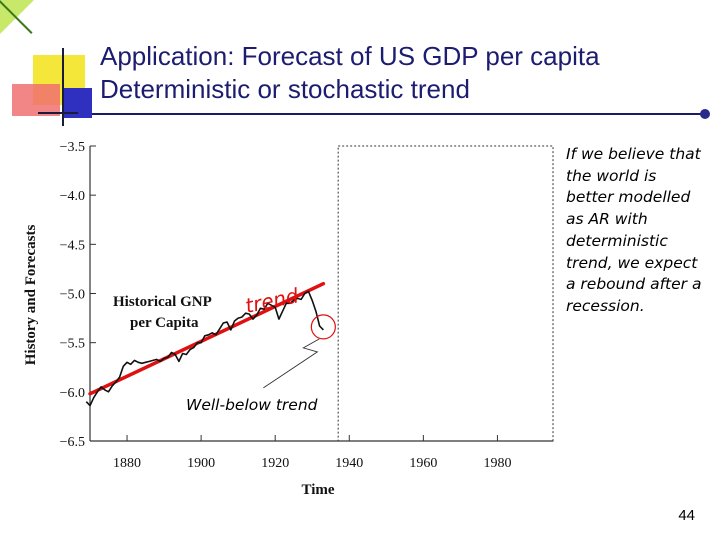  I want to click on x-axis-label: Time, so click(317, 490).